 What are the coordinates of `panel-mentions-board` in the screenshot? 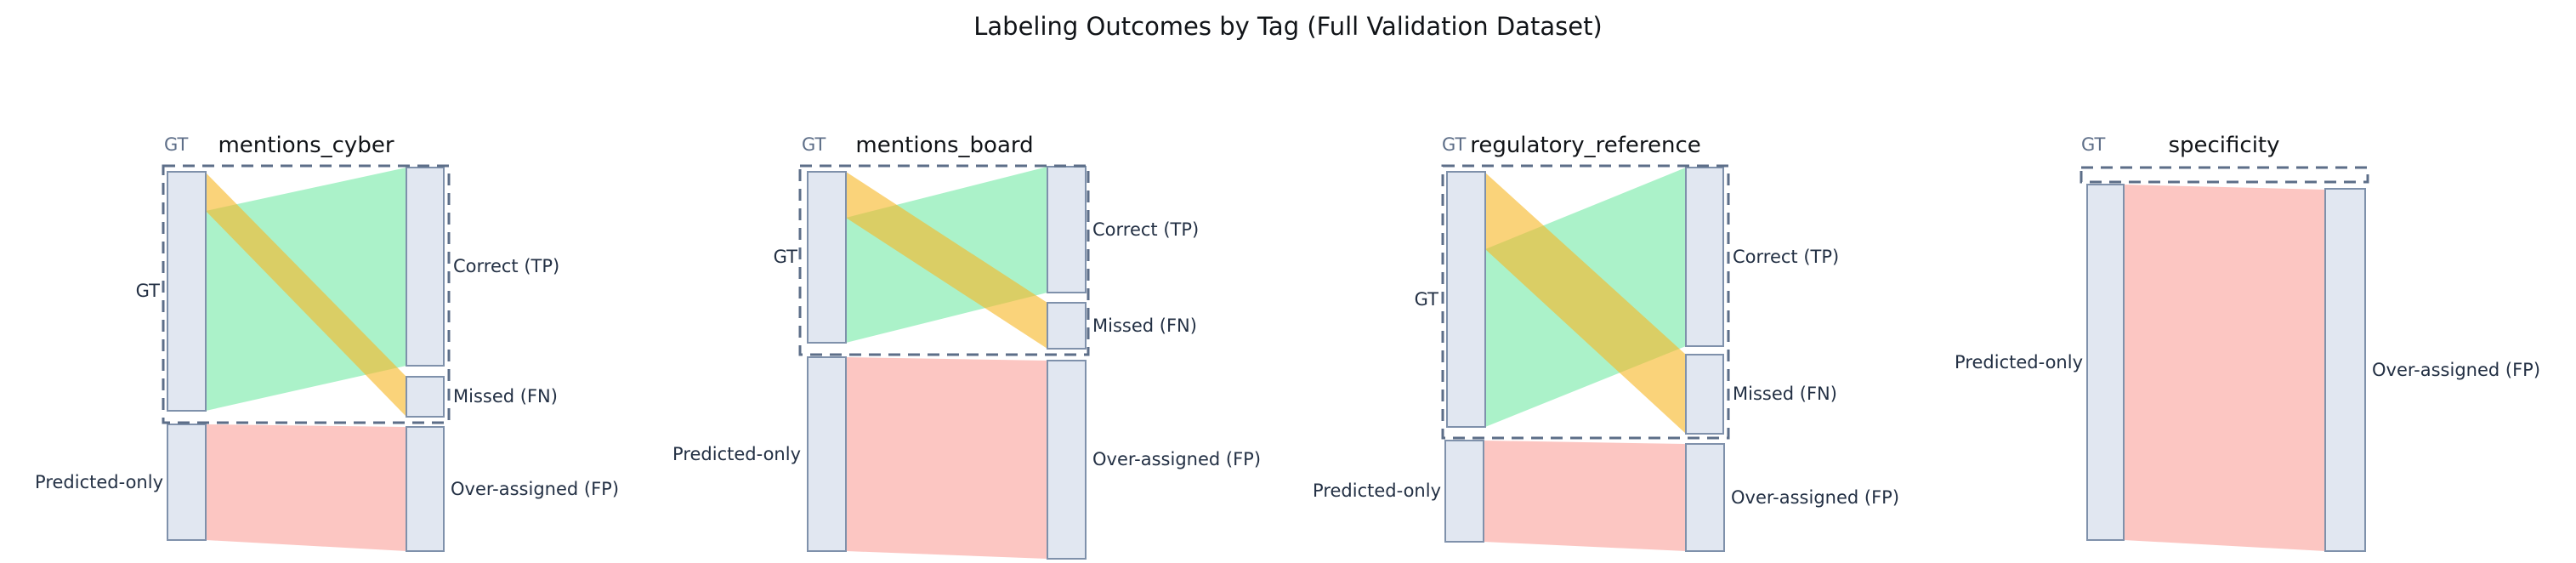 It's located at (944, 362).